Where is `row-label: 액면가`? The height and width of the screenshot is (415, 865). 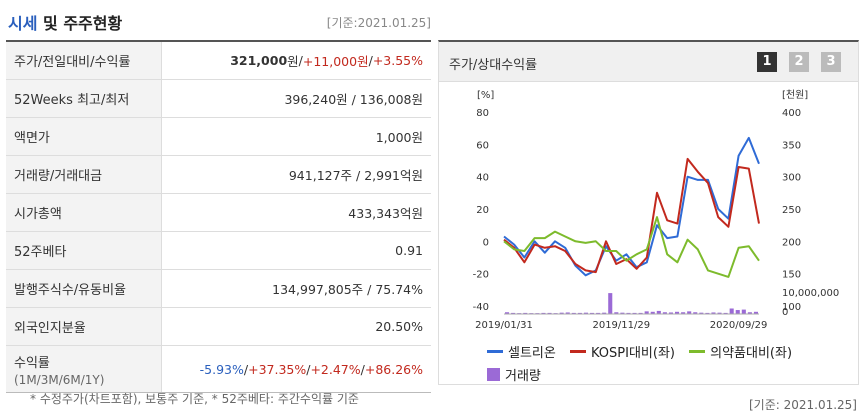
row-label: 액면가 is located at coordinates (84, 136).